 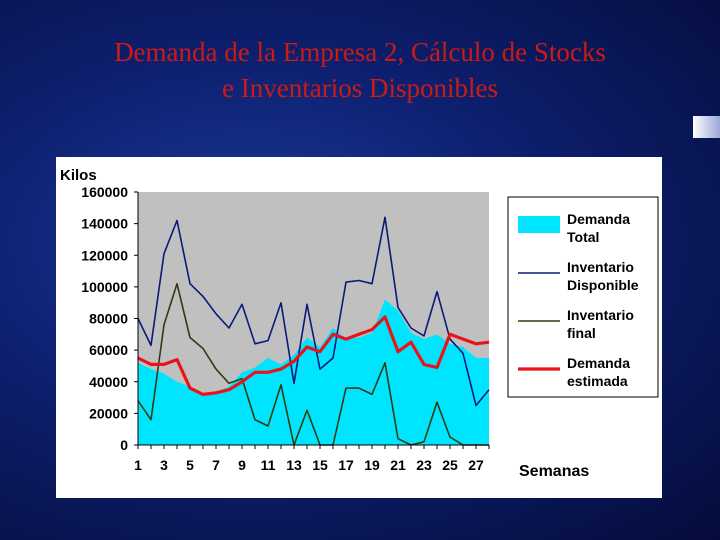 I want to click on decorative-tab, so click(x=706, y=127).